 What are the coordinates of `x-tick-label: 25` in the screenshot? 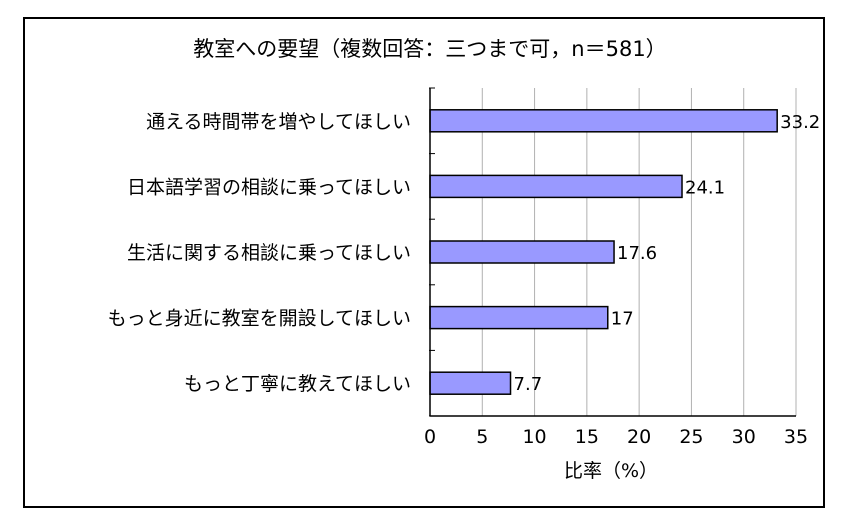 It's located at (691, 437).